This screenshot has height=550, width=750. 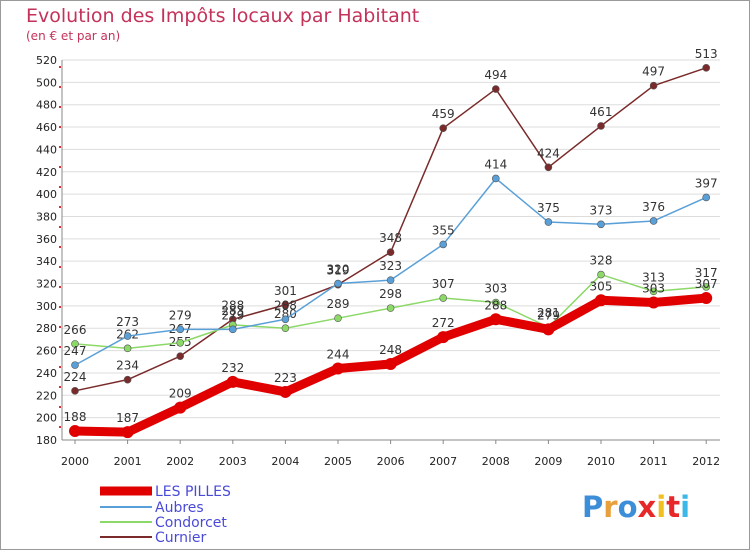 What do you see at coordinates (338, 304) in the screenshot?
I see `data-label-condorcet: 289` at bounding box center [338, 304].